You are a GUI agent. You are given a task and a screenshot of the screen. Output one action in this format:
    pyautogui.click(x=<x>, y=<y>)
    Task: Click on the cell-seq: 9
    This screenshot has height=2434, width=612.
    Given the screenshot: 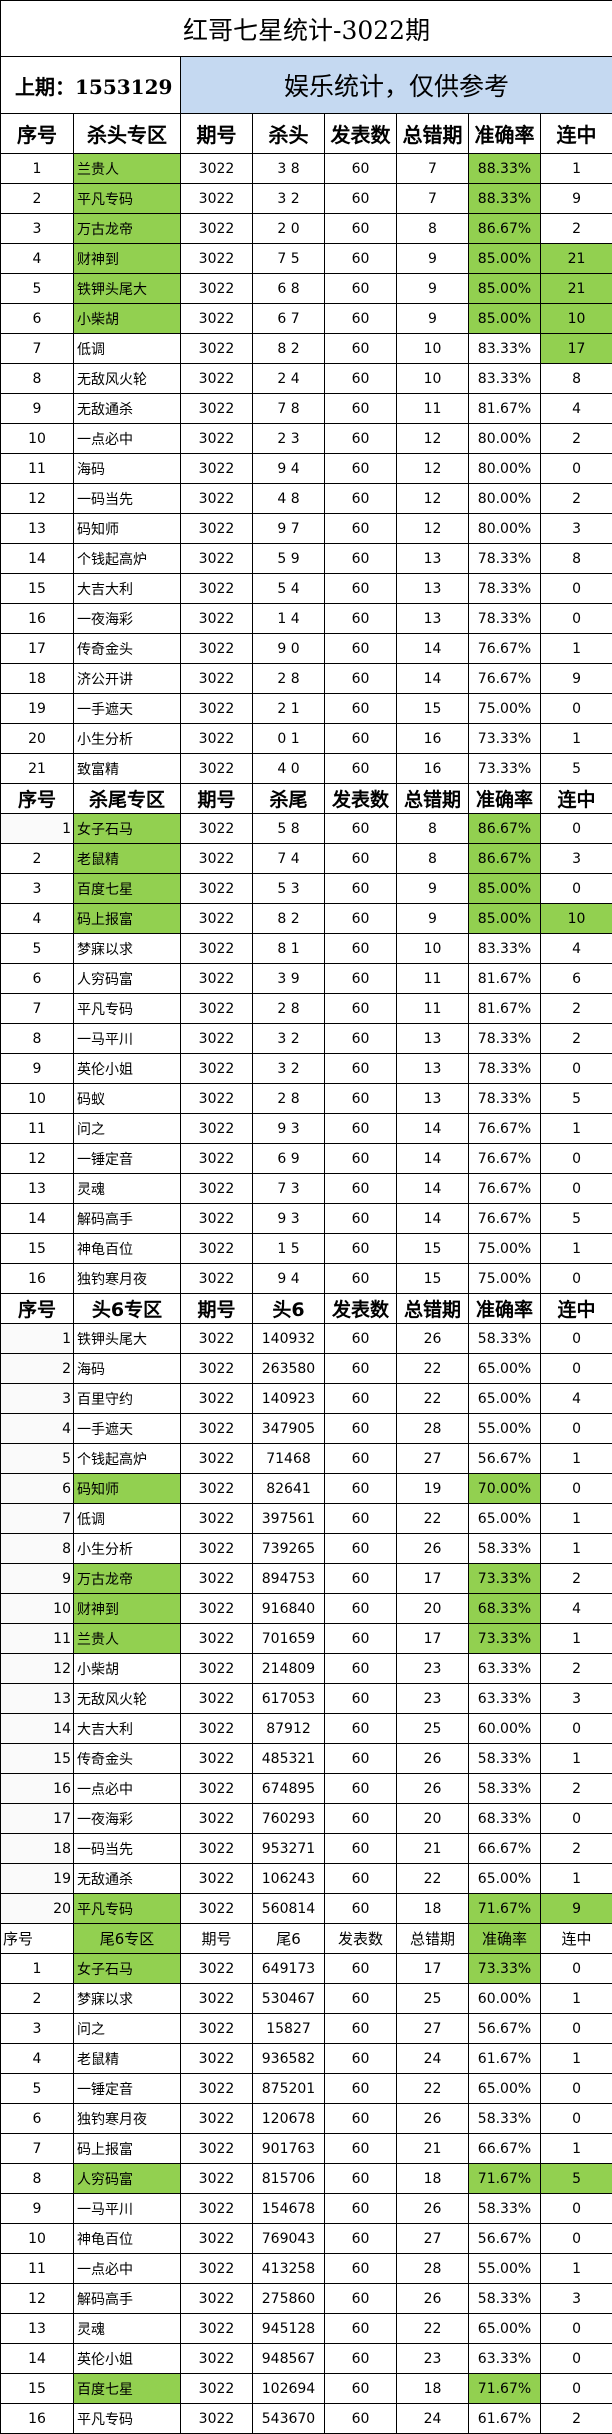 What is the action you would take?
    pyautogui.click(x=37, y=409)
    